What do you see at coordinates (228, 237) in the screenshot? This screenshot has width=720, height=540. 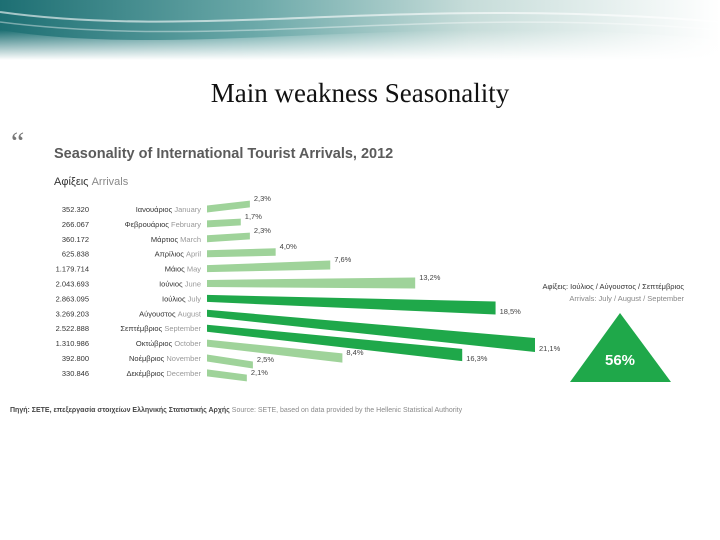 I see `bar-march` at bounding box center [228, 237].